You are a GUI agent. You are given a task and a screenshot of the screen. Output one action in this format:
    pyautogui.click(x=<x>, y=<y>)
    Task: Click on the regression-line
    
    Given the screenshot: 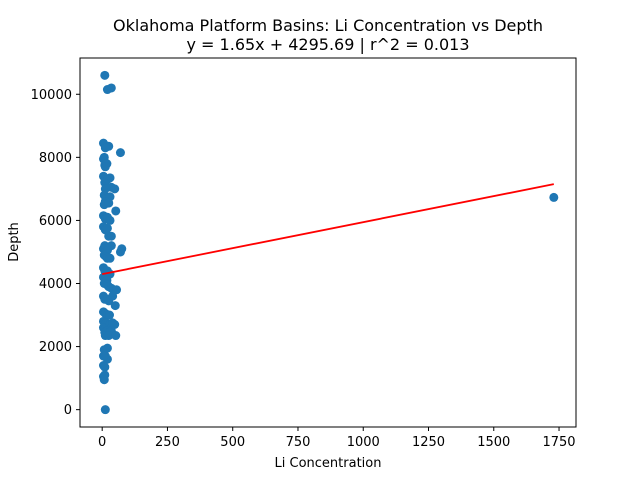 What is the action you would take?
    pyautogui.click(x=328, y=229)
    